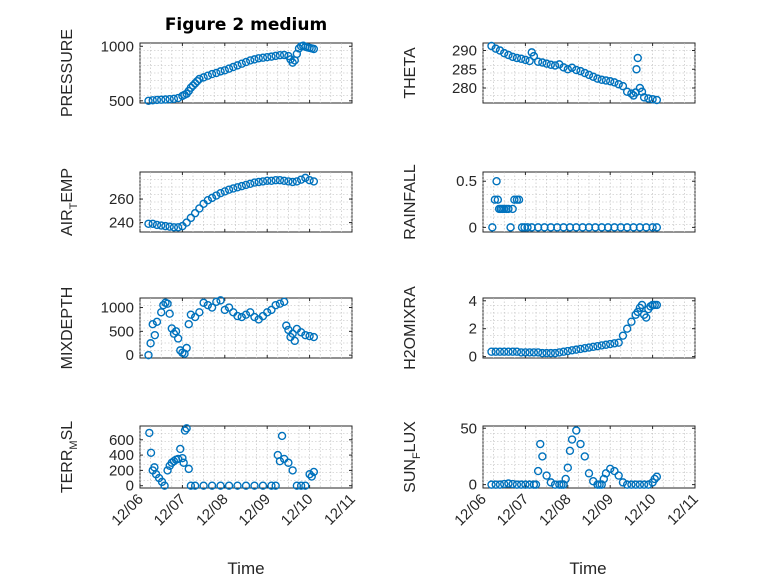  Describe the element at coordinates (473, 301) in the screenshot. I see `y-tick-label: 4` at that location.